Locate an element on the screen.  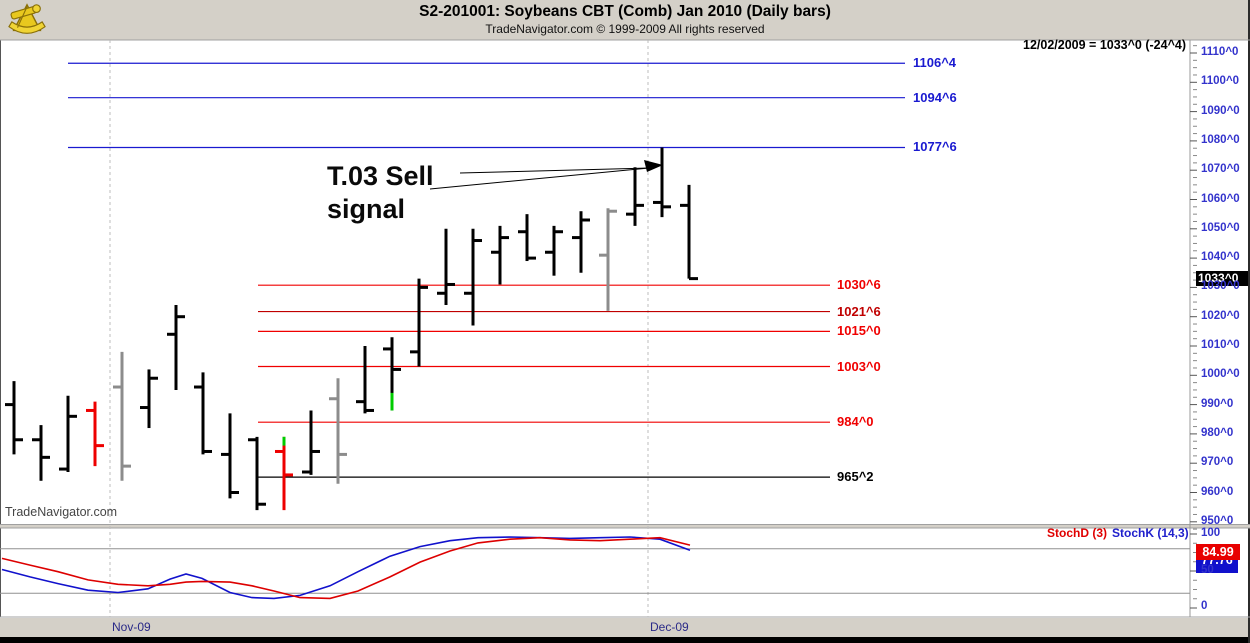
price-axis-label: 1000^0 is located at coordinates (1220, 374).